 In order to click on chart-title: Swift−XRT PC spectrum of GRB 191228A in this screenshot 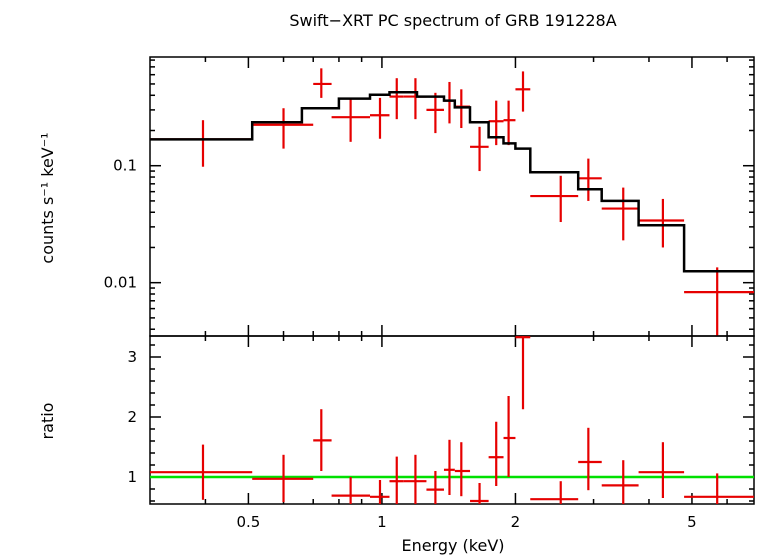, I will do `click(452, 20)`.